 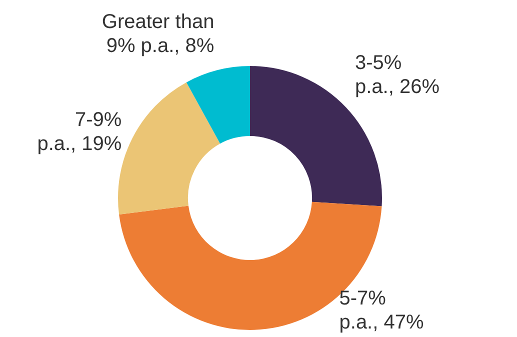 I want to click on slice-label: 7-9% p.a., 19%, so click(x=79, y=132).